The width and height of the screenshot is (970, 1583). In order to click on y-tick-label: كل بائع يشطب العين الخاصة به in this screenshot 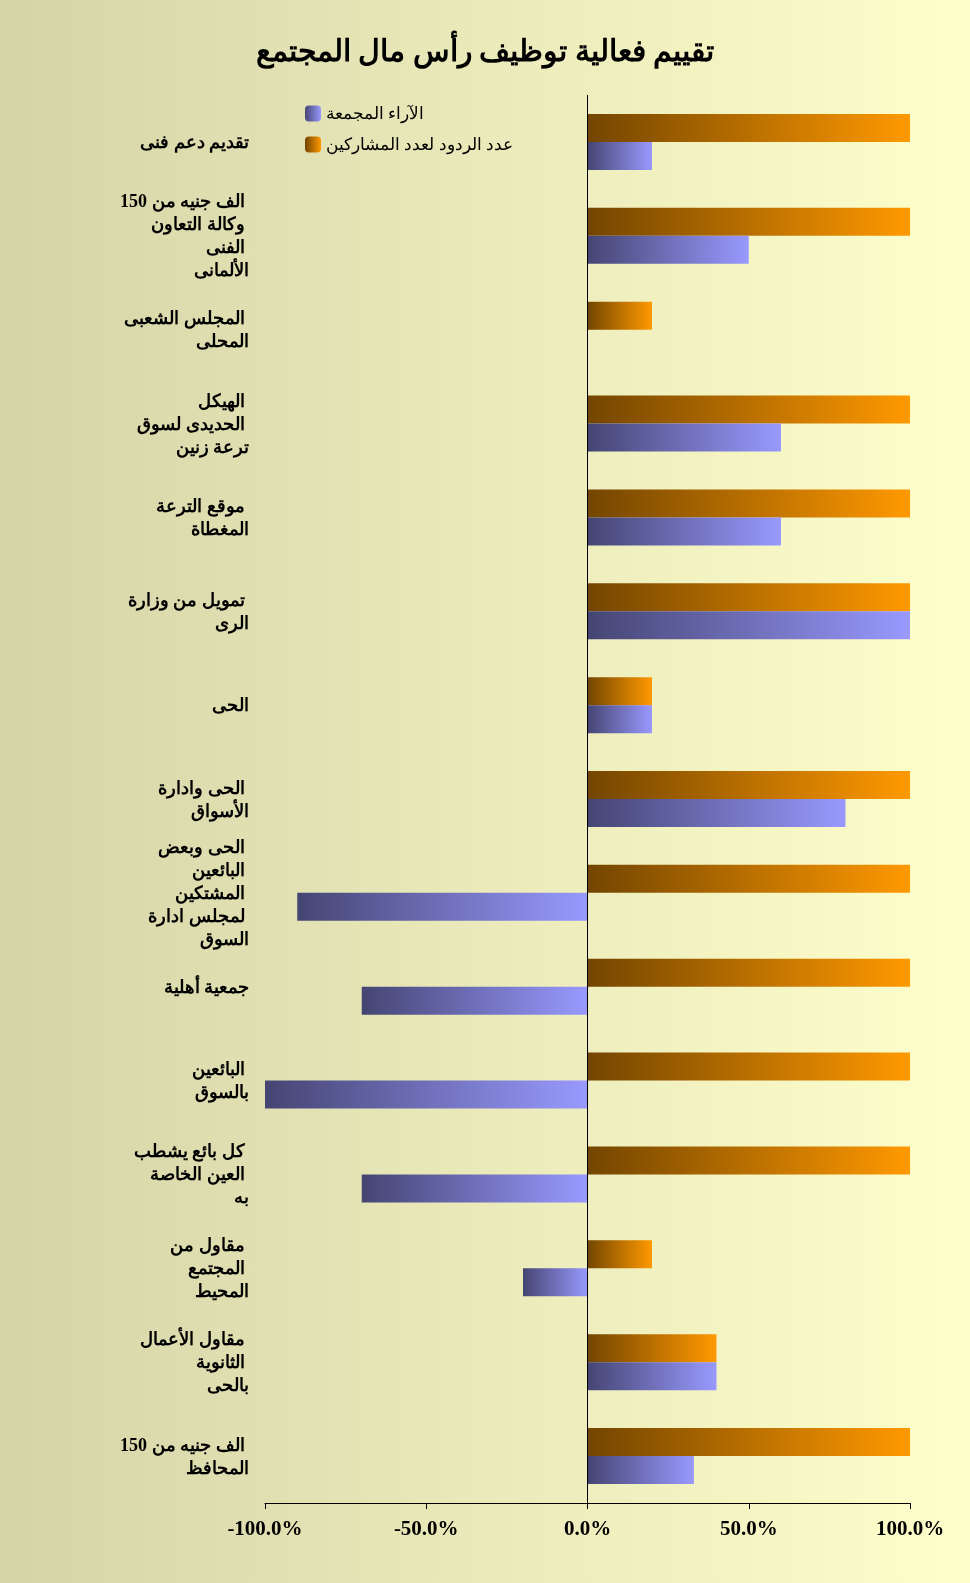, I will do `click(191, 1174)`.